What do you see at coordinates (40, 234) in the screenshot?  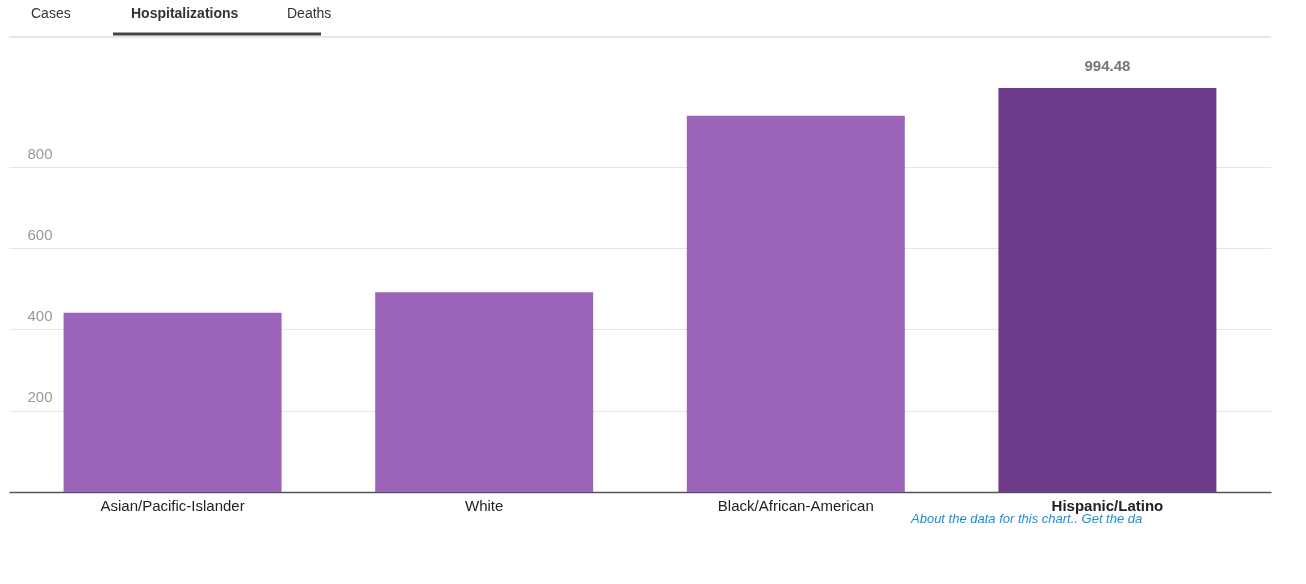 I see `y-tick-label: 600` at bounding box center [40, 234].